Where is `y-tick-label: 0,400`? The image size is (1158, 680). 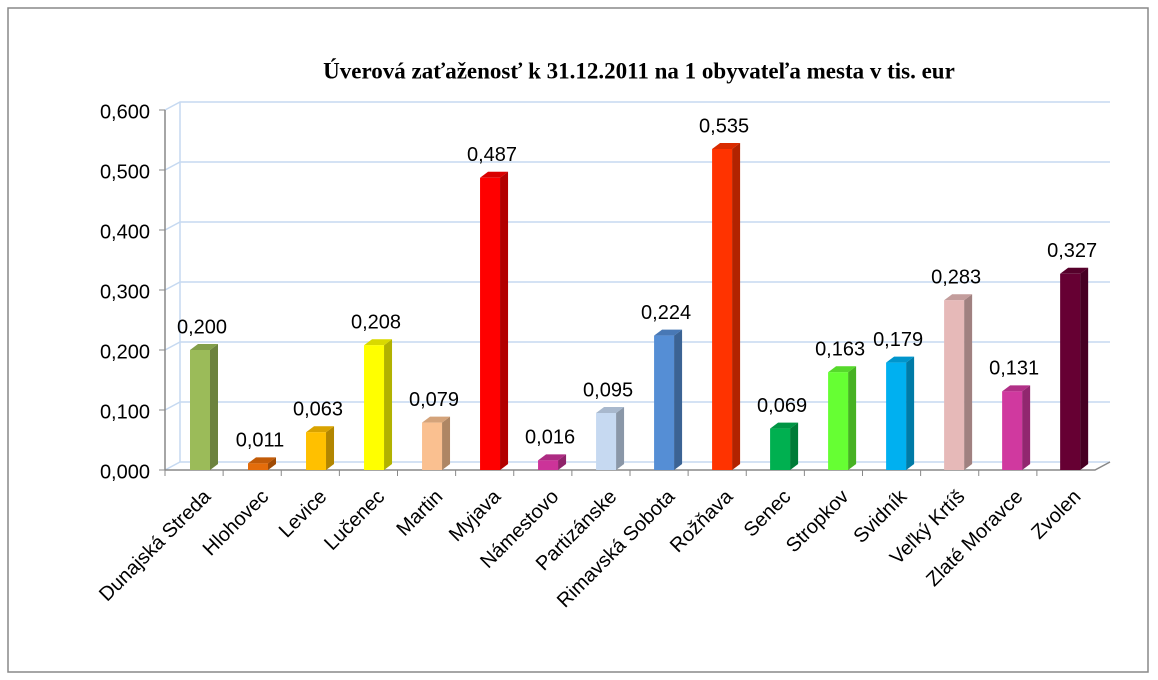 y-tick-label: 0,400 is located at coordinates (125, 232).